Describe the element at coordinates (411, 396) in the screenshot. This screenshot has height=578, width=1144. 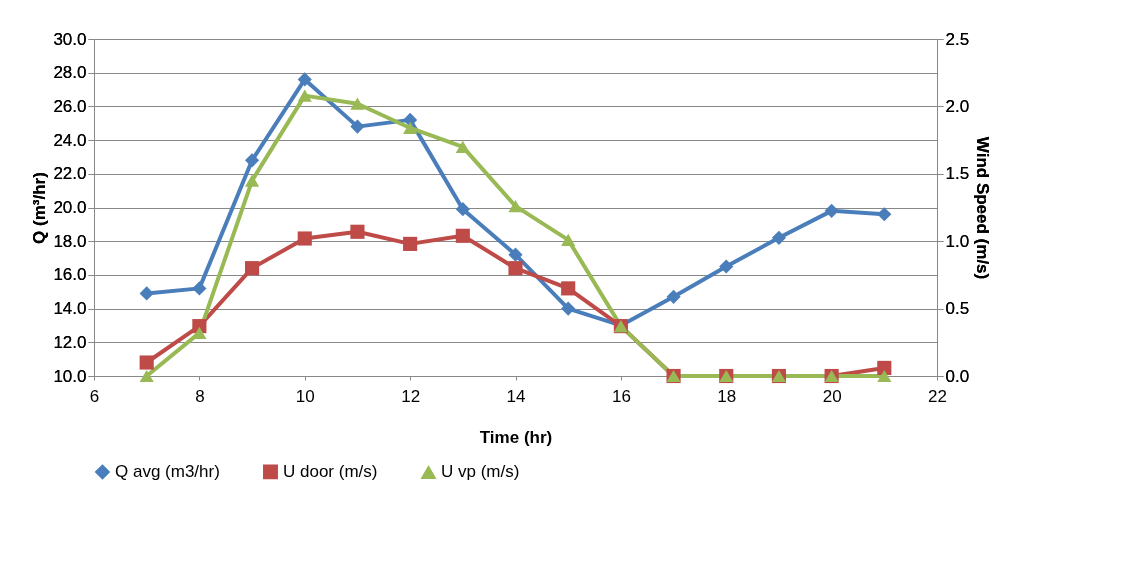
I see `x-tick-label: 12` at that location.